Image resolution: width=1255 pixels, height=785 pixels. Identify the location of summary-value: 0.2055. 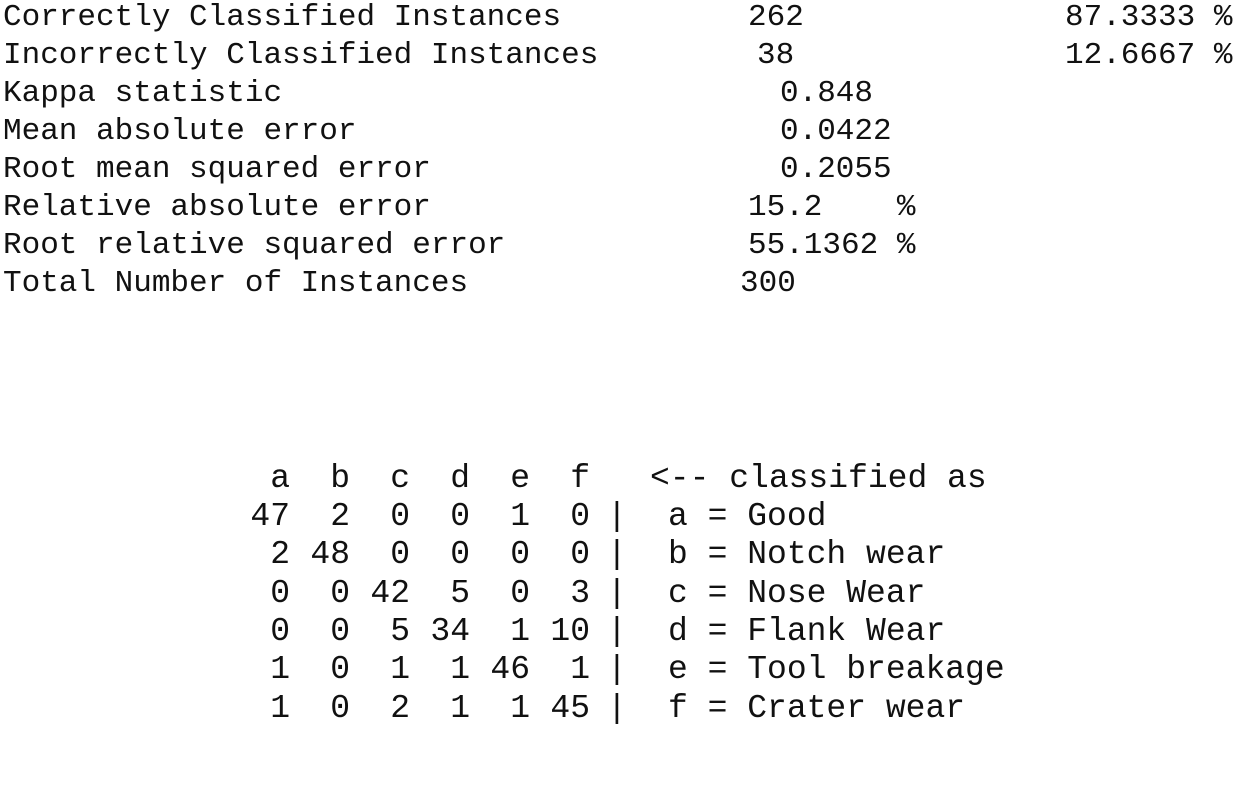
(836, 169).